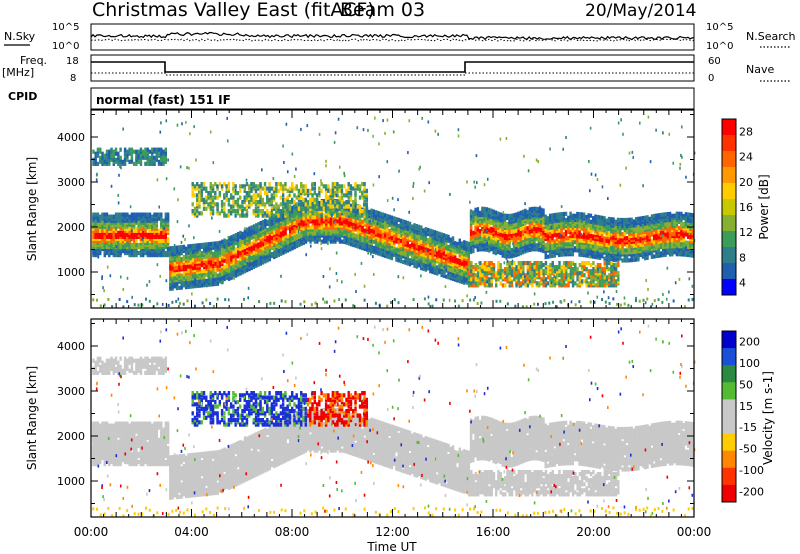  I want to click on freq-tick-min: 8, so click(73, 78).